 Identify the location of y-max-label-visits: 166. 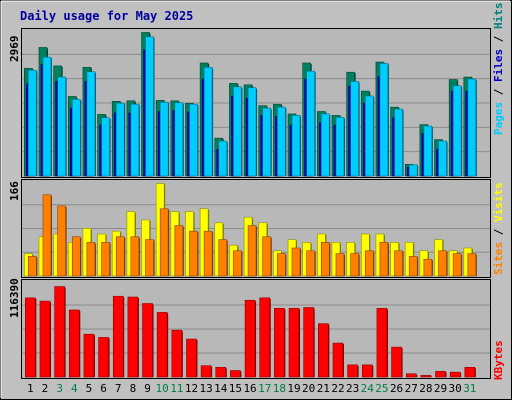
(14, 191).